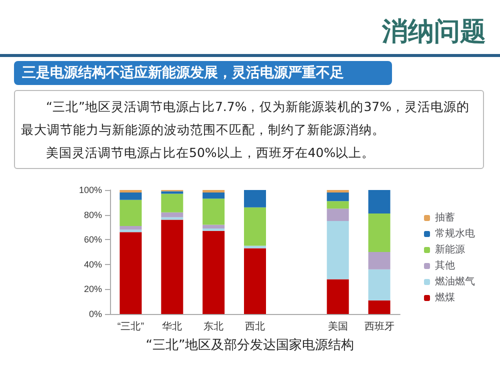 The width and height of the screenshot is (500, 375). Describe the element at coordinates (379, 326) in the screenshot. I see `x-tick-label: 西班牙` at that location.